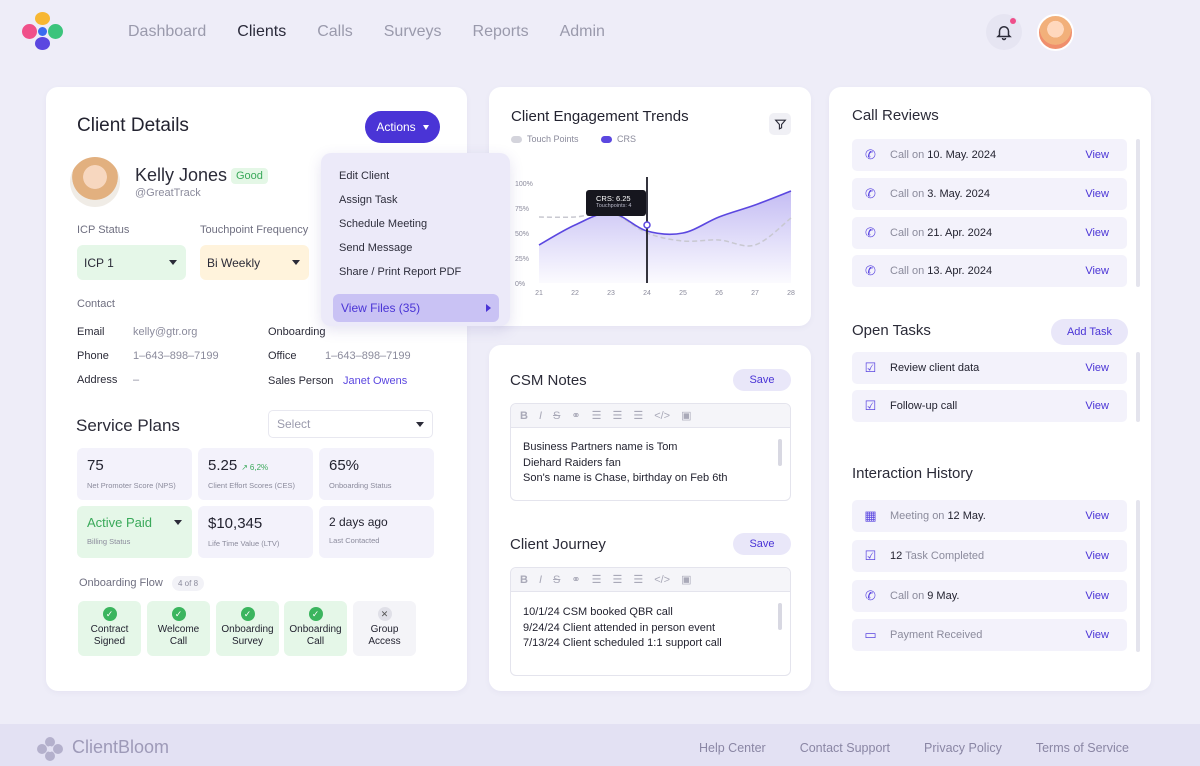 Image resolution: width=1200 pixels, height=766 pixels. I want to click on nav-dashboard: Dashboard, so click(167, 31).